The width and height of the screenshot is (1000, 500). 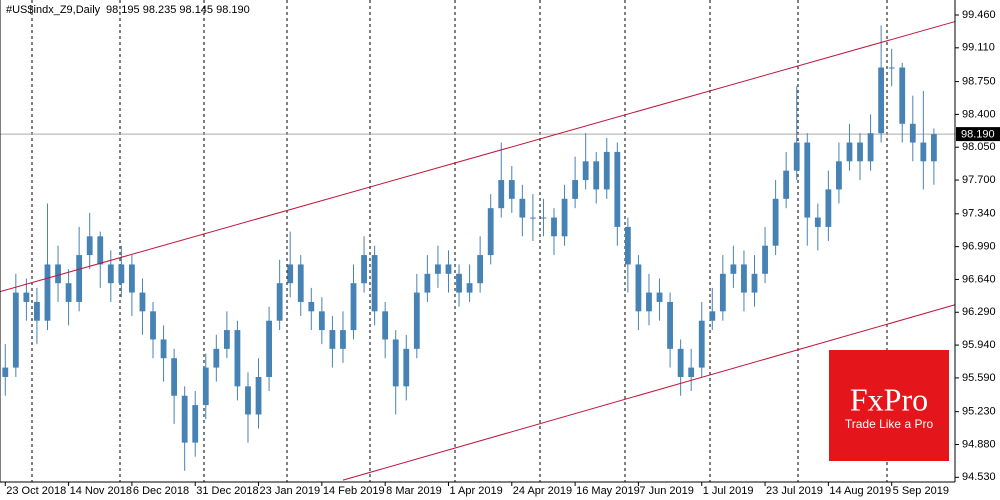 What do you see at coordinates (979, 312) in the screenshot?
I see `y-tick-label: 96.290` at bounding box center [979, 312].